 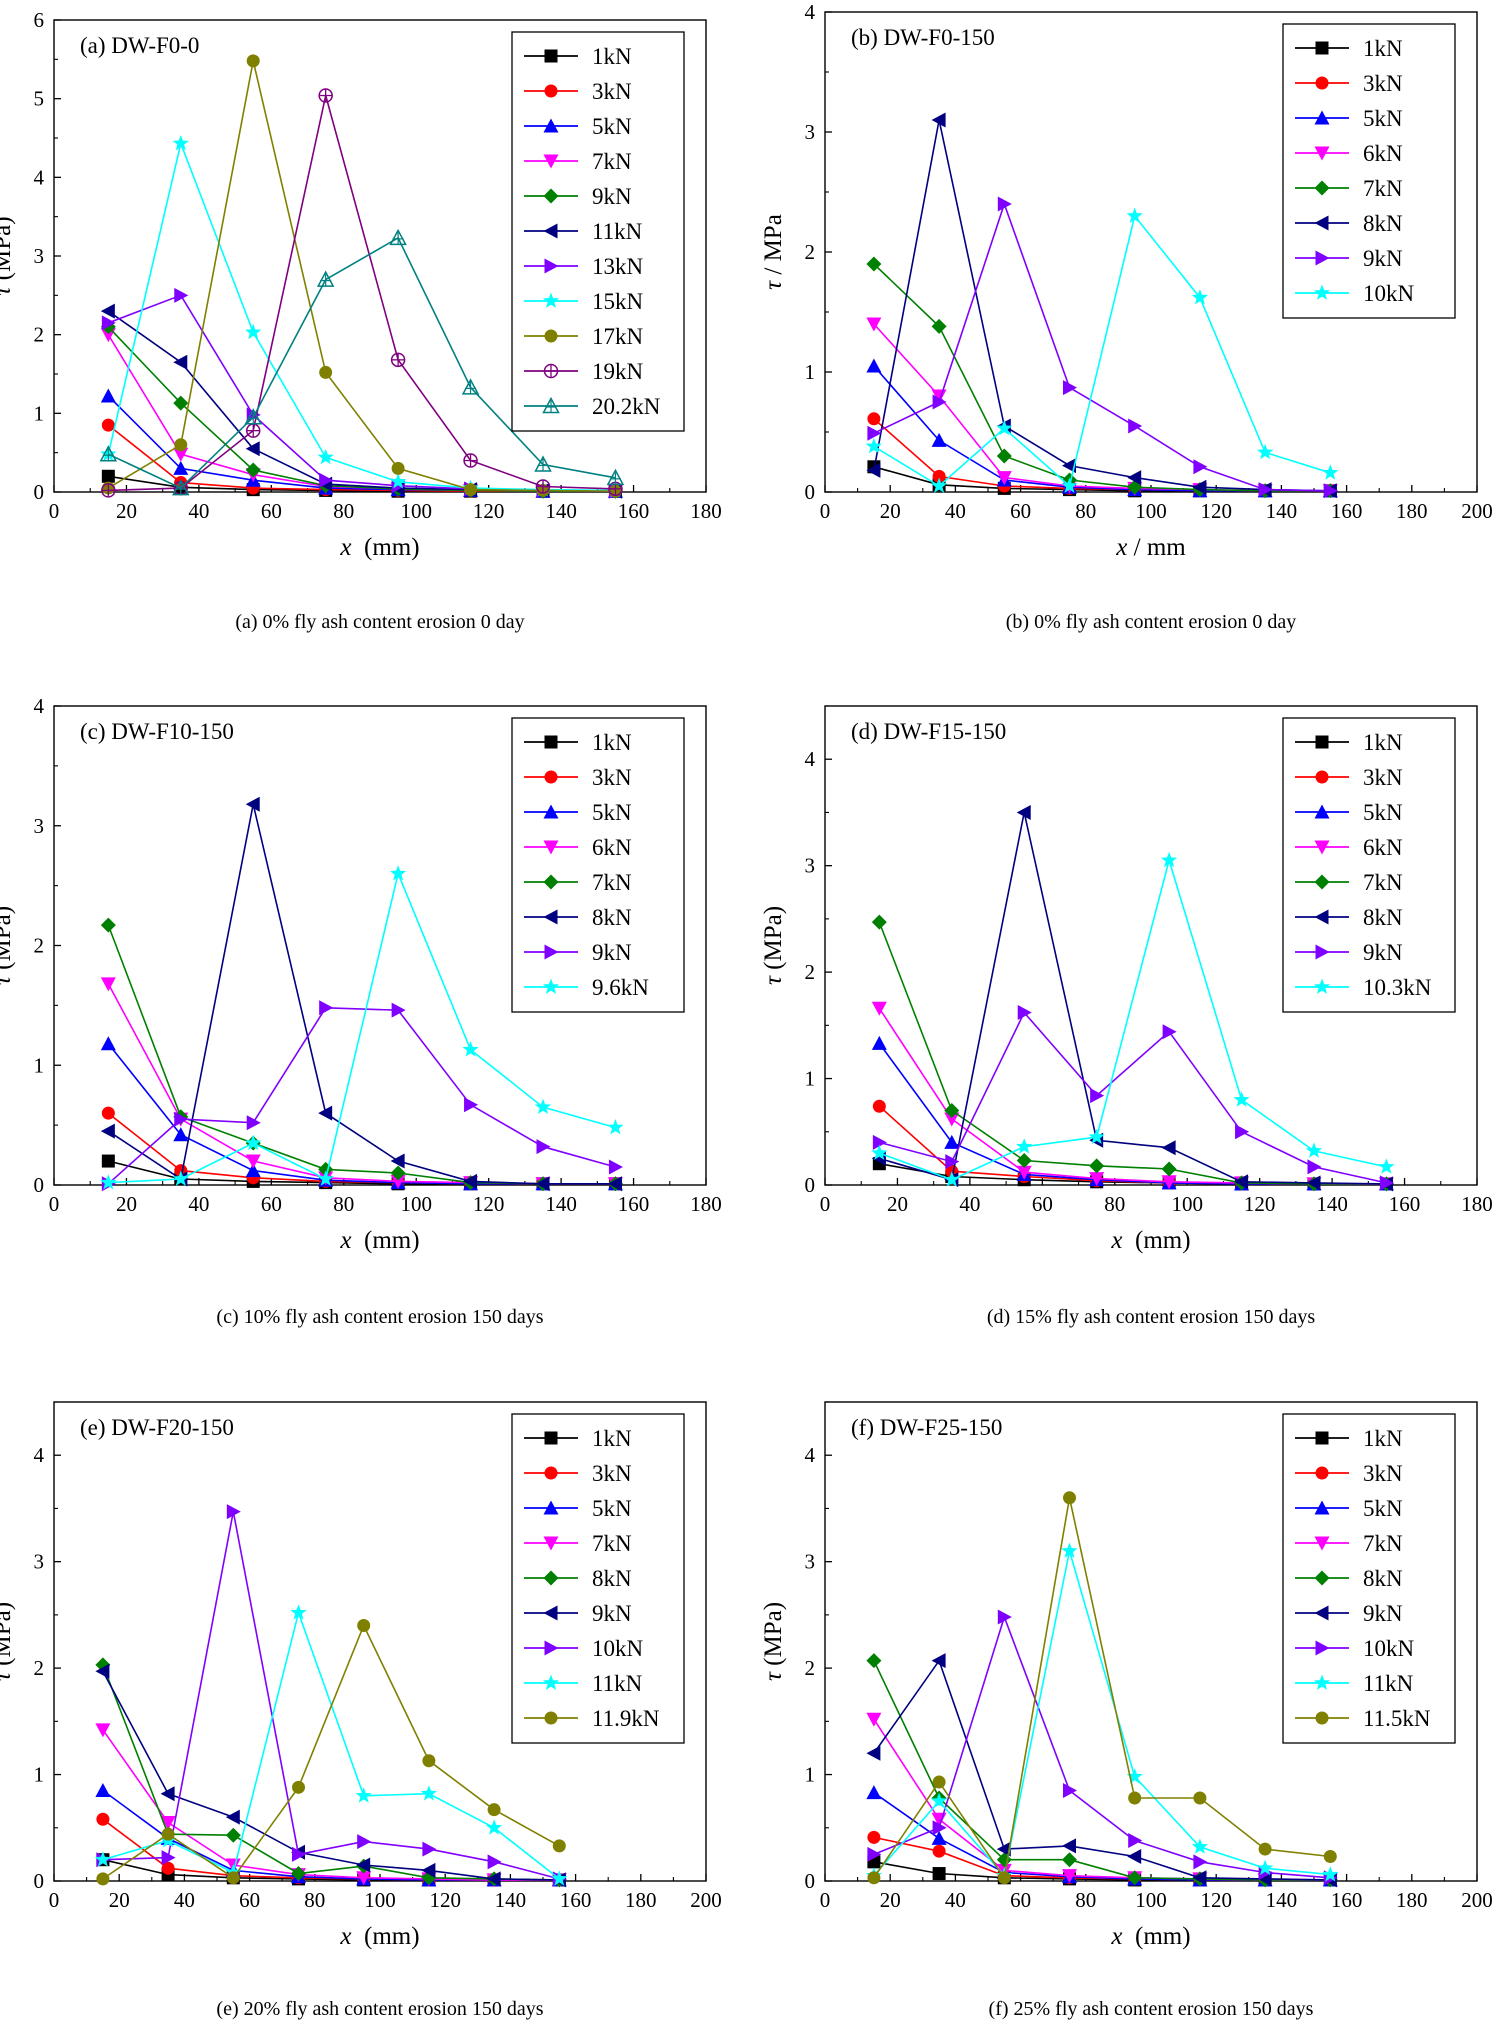 I want to click on legend-item: 10kN, so click(x=584, y=1648).